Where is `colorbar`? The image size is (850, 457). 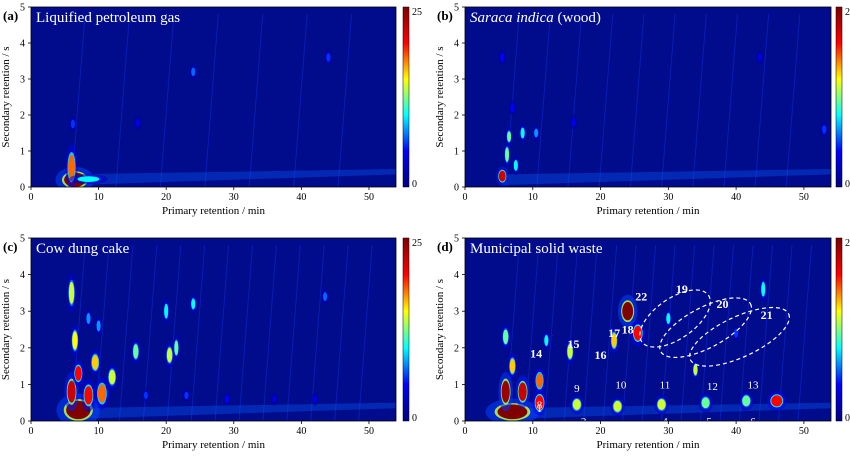
colorbar is located at coordinates (839, 329).